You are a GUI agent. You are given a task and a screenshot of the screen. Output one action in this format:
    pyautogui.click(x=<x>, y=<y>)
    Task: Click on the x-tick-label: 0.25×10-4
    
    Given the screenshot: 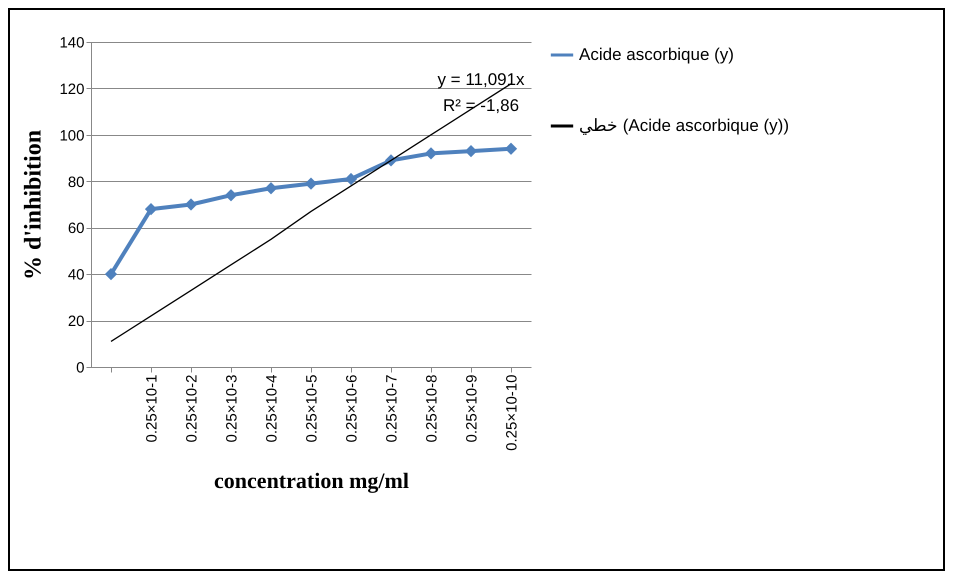 What is the action you would take?
    pyautogui.click(x=272, y=408)
    